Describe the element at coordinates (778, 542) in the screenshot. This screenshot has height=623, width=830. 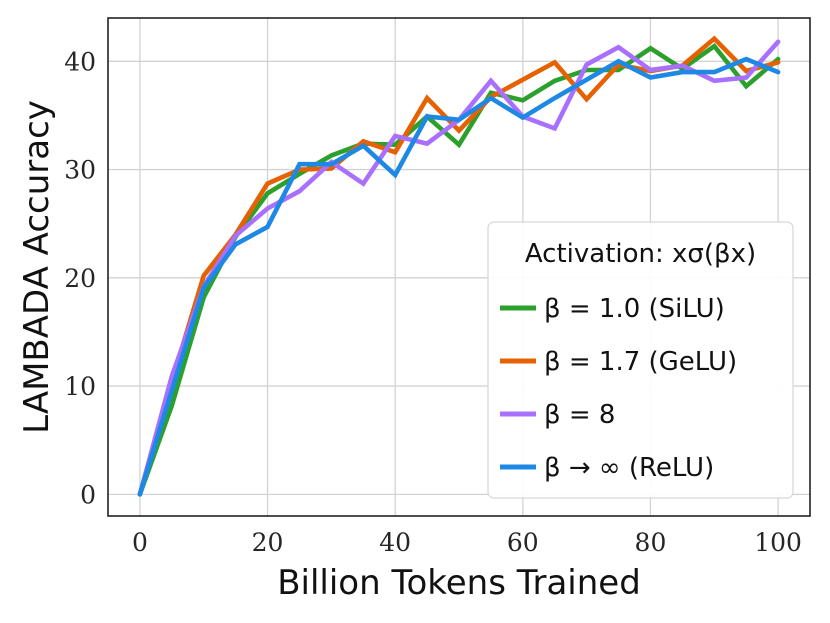
I see `x-tick-label: 100` at that location.